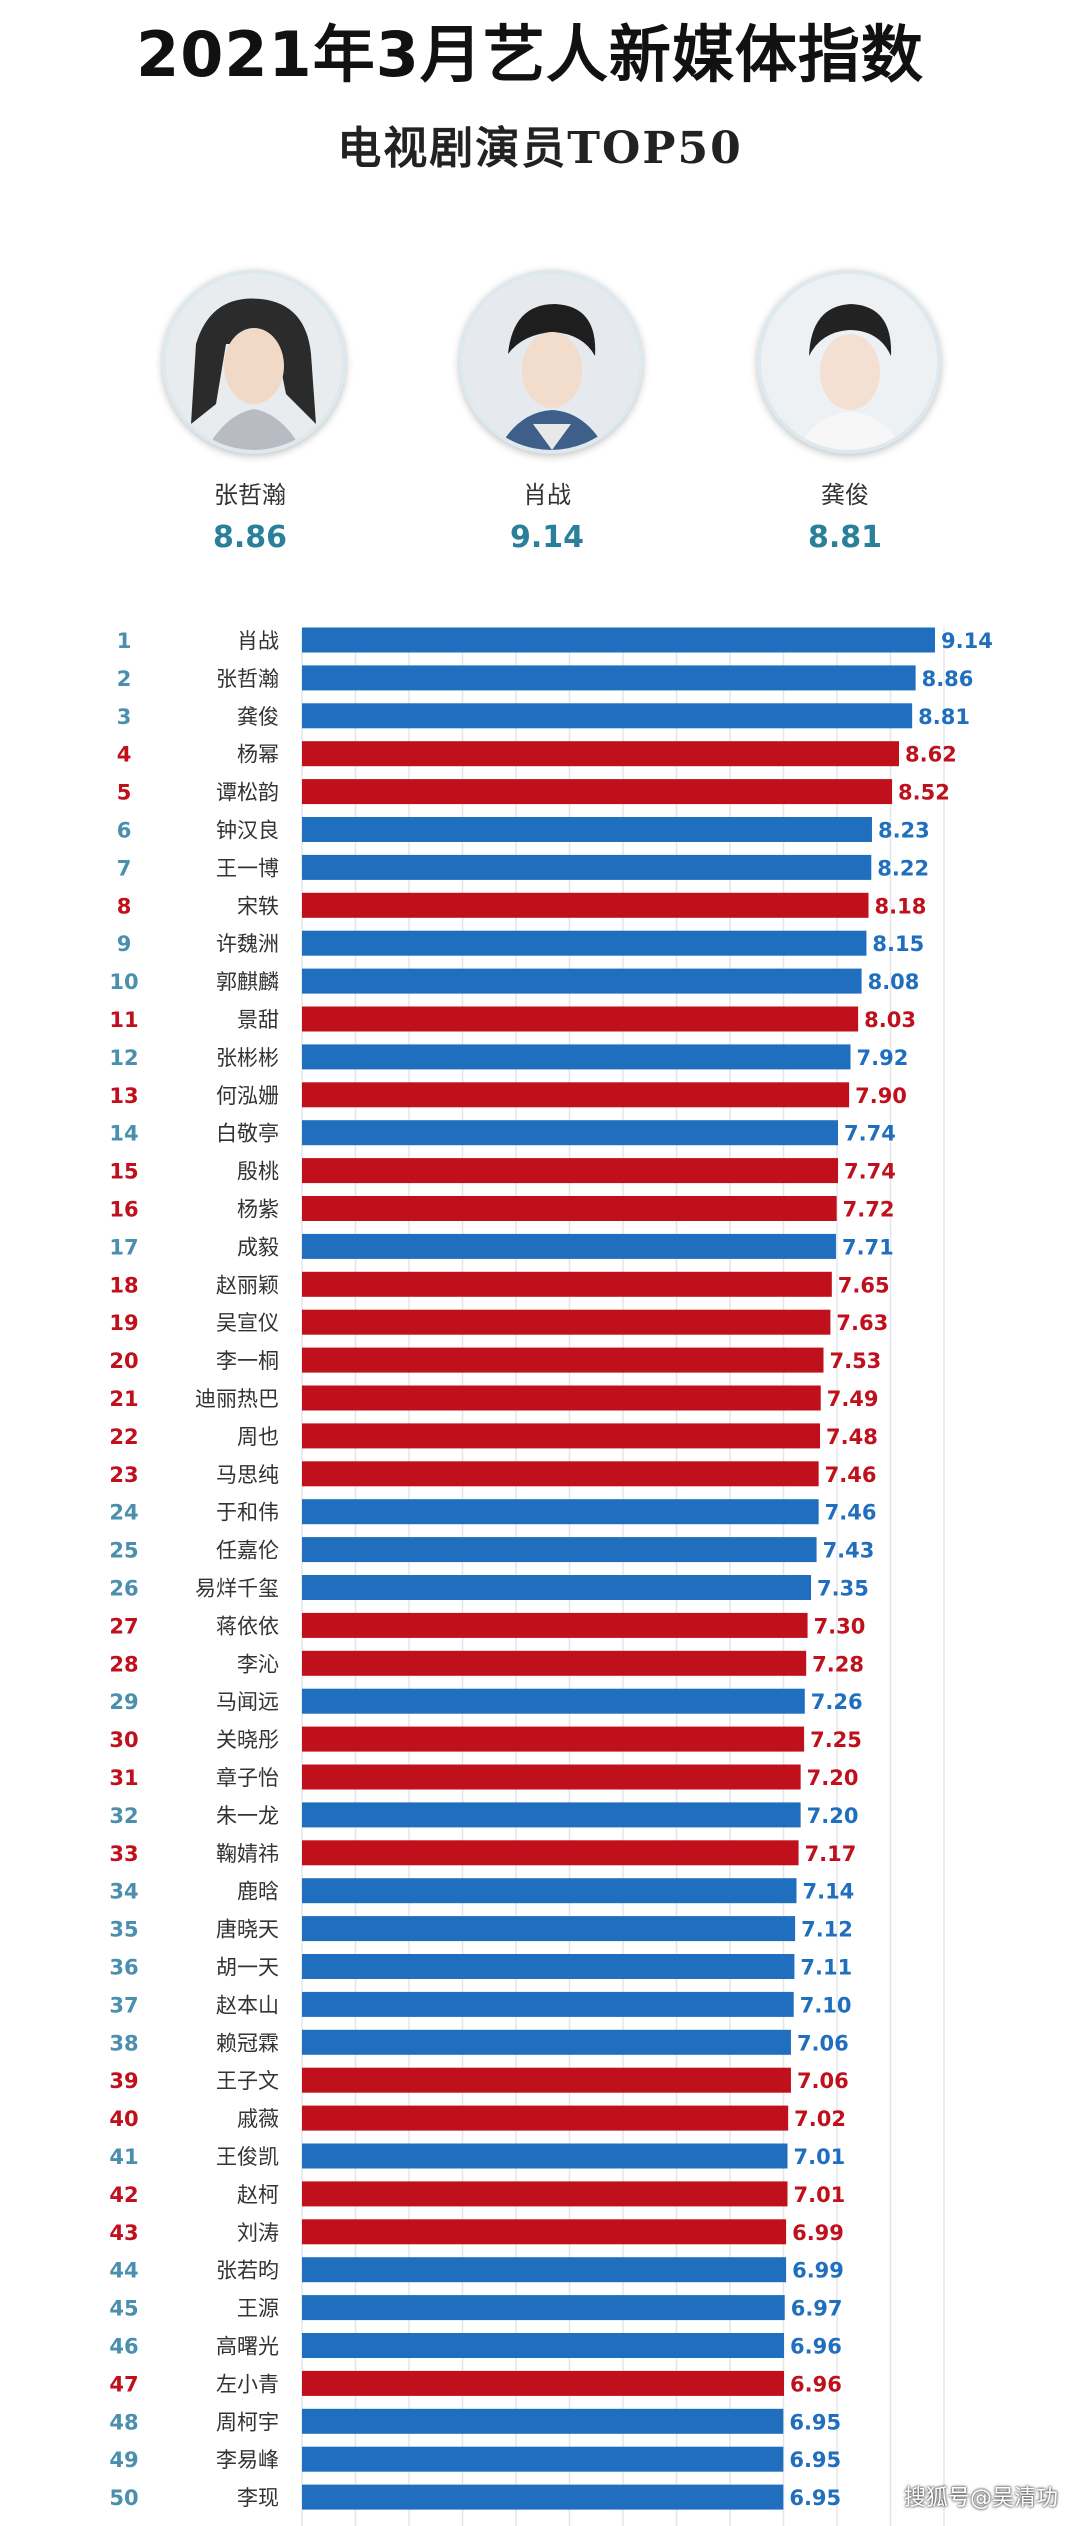 Image resolution: width=1080 pixels, height=2526 pixels. What do you see at coordinates (547, 495) in the screenshot?
I see `podium-name: 肖战` at bounding box center [547, 495].